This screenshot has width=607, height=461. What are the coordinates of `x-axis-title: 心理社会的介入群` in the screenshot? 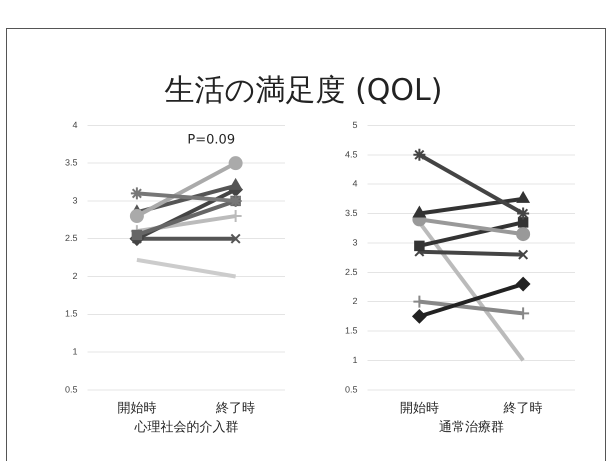 It's located at (185, 426).